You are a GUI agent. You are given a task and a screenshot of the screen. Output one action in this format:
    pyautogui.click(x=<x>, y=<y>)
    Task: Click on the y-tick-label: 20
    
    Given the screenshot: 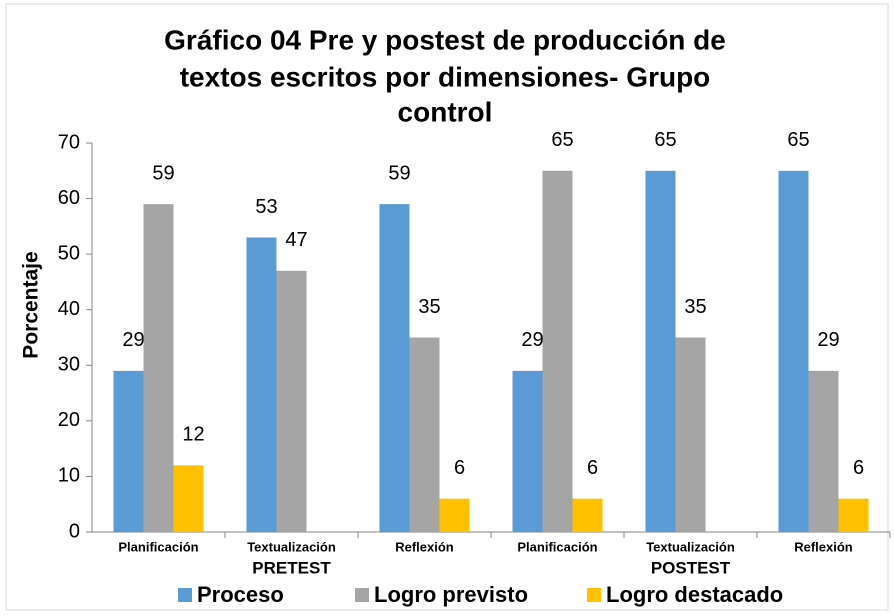 What is the action you would take?
    pyautogui.click(x=69, y=420)
    